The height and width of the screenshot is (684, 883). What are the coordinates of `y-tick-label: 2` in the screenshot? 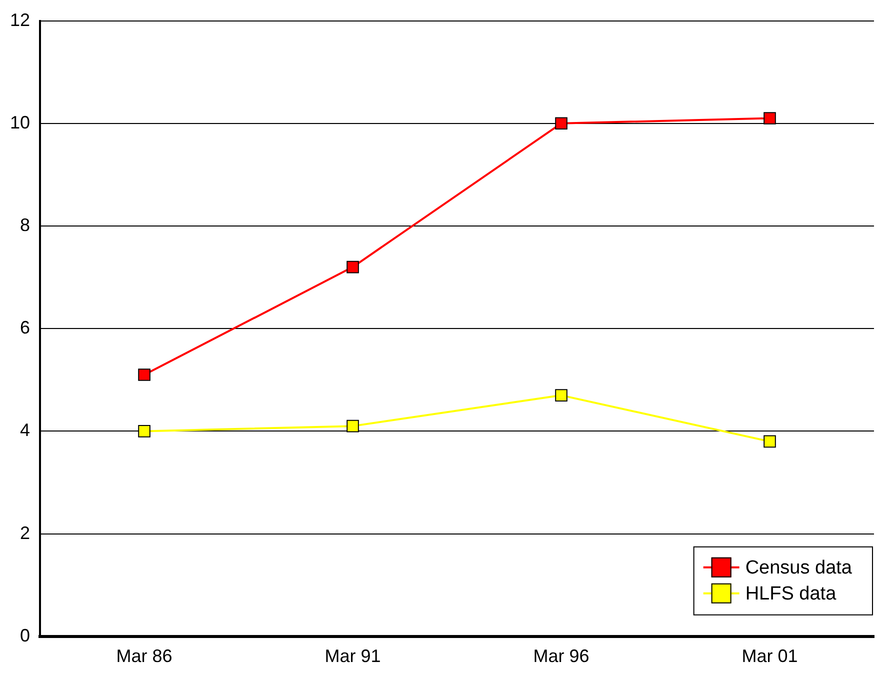 It's located at (25, 532).